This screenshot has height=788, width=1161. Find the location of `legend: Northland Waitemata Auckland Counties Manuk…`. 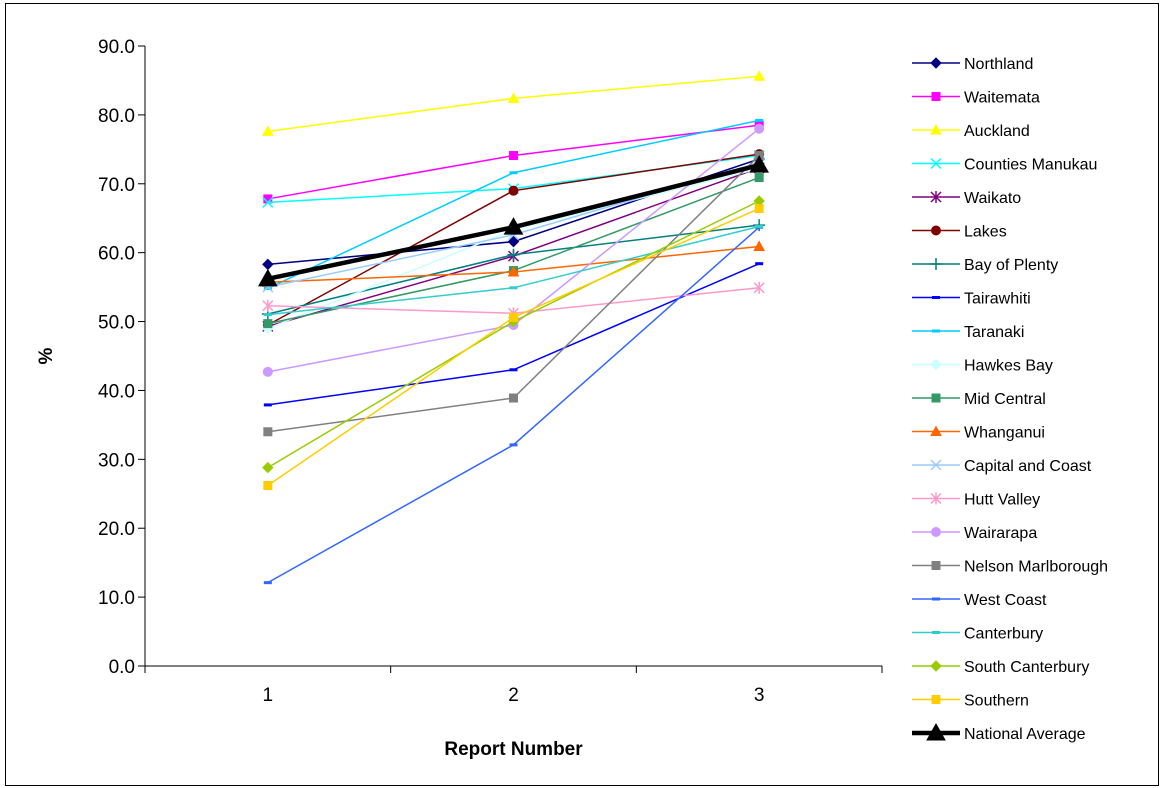

legend: Northland Waitemata Auckland Counties Manuk… is located at coordinates (1010, 399).